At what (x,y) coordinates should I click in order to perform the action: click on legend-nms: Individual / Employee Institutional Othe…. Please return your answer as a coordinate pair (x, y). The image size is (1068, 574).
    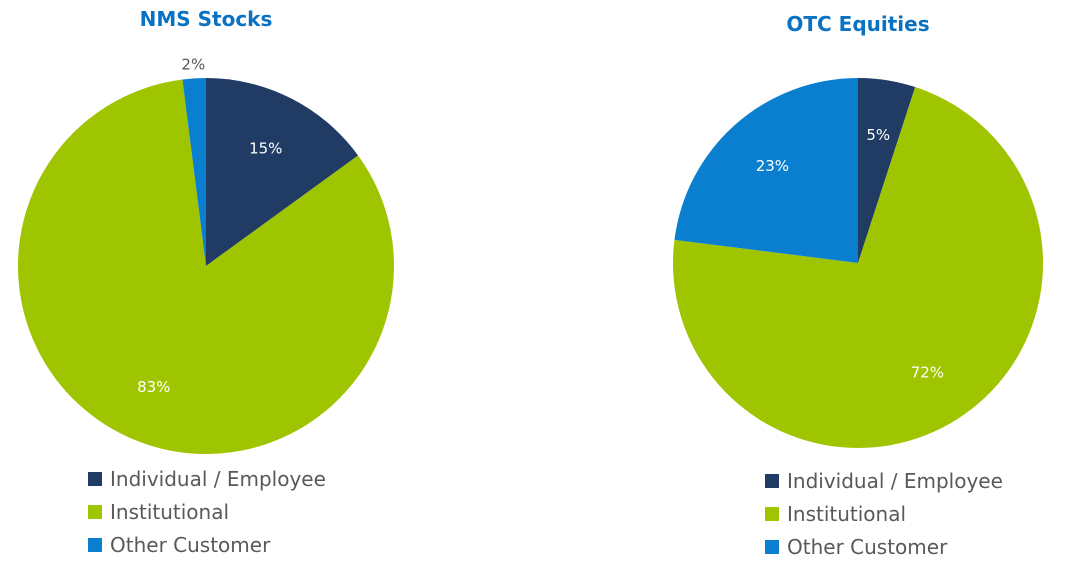
    Looking at the image, I should click on (207, 511).